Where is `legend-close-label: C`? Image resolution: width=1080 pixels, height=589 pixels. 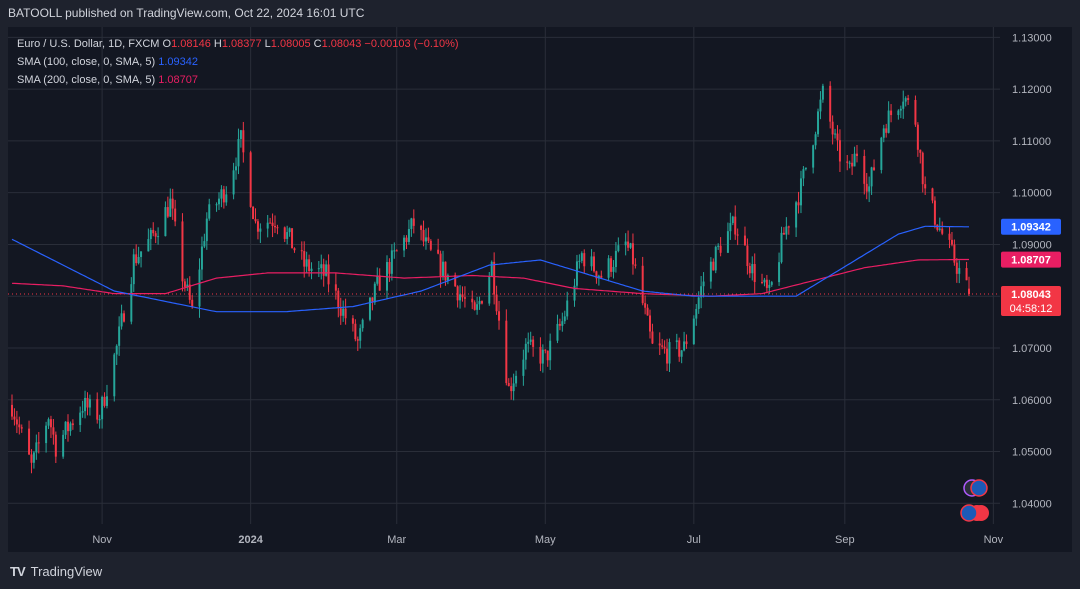 legend-close-label: C is located at coordinates (317, 44).